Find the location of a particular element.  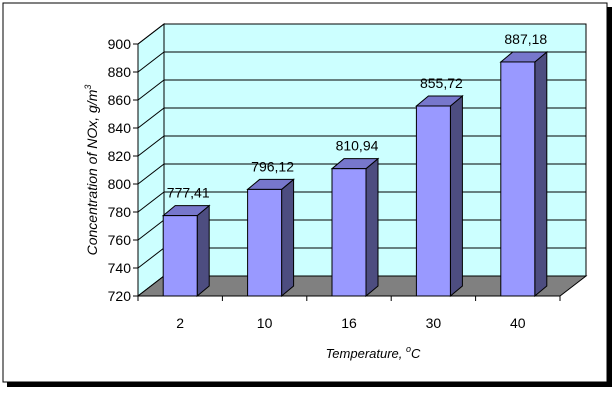

x-axis-ticks: 2 10 16 30 40 is located at coordinates (349, 313).